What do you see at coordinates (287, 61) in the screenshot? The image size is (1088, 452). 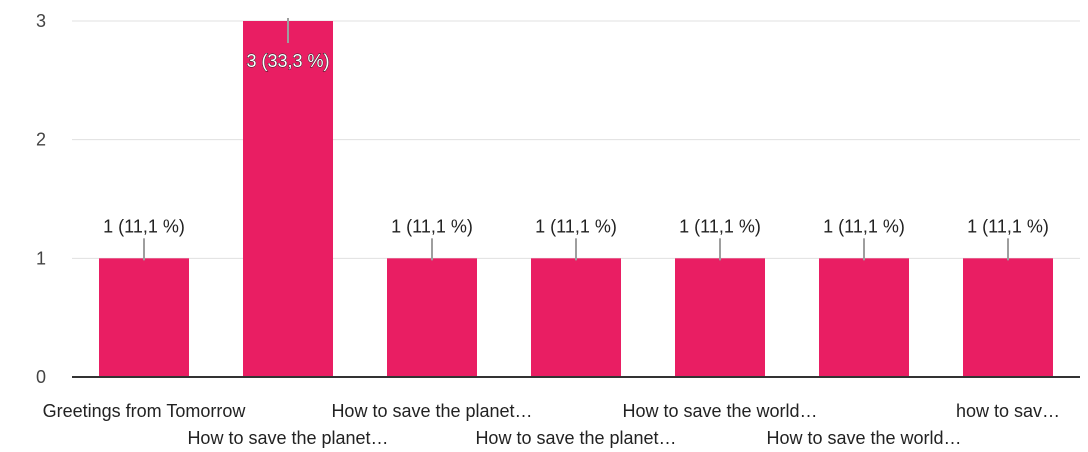 I see `data-label: 3 (33,3 %)` at bounding box center [287, 61].